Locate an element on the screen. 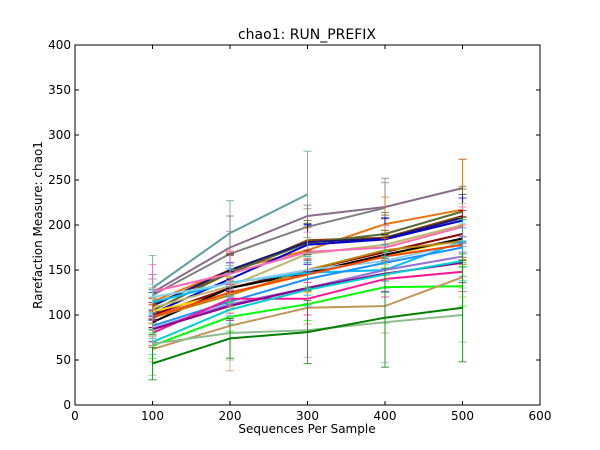 This screenshot has width=600, height=450. y-tick-label: 300 is located at coordinates (59, 135).